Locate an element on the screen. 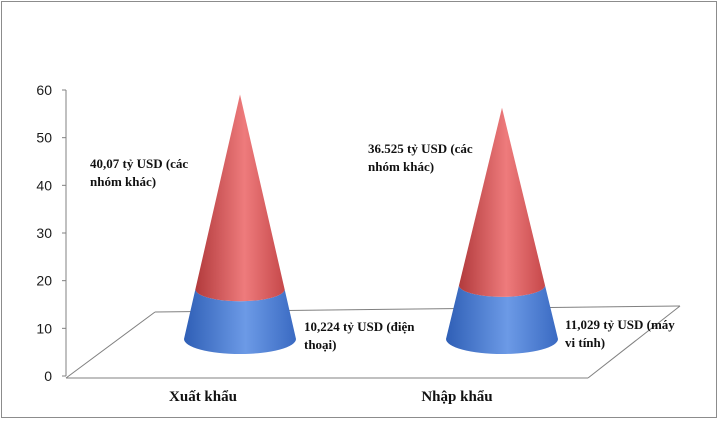  data-label-xuat-khau-phones: 10,224 tỷ USD (điện thoại) is located at coordinates (359, 335).